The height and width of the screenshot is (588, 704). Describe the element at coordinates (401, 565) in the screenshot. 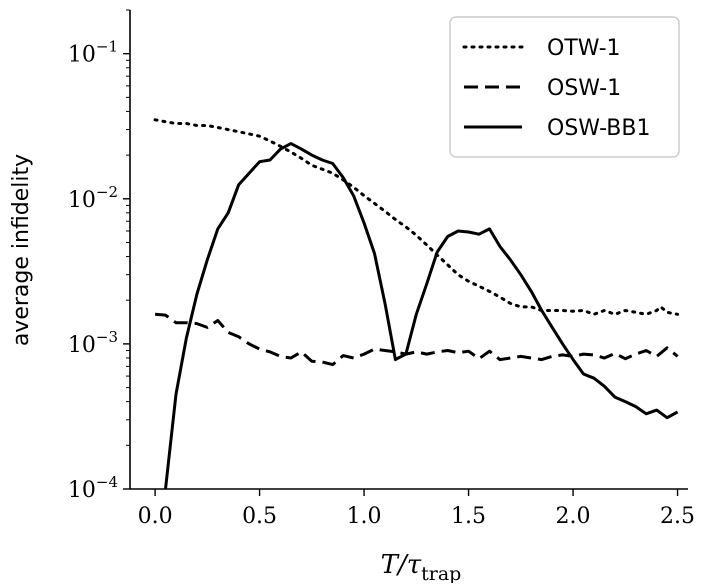

I see `x-axis-label-main: T/τ` at that location.